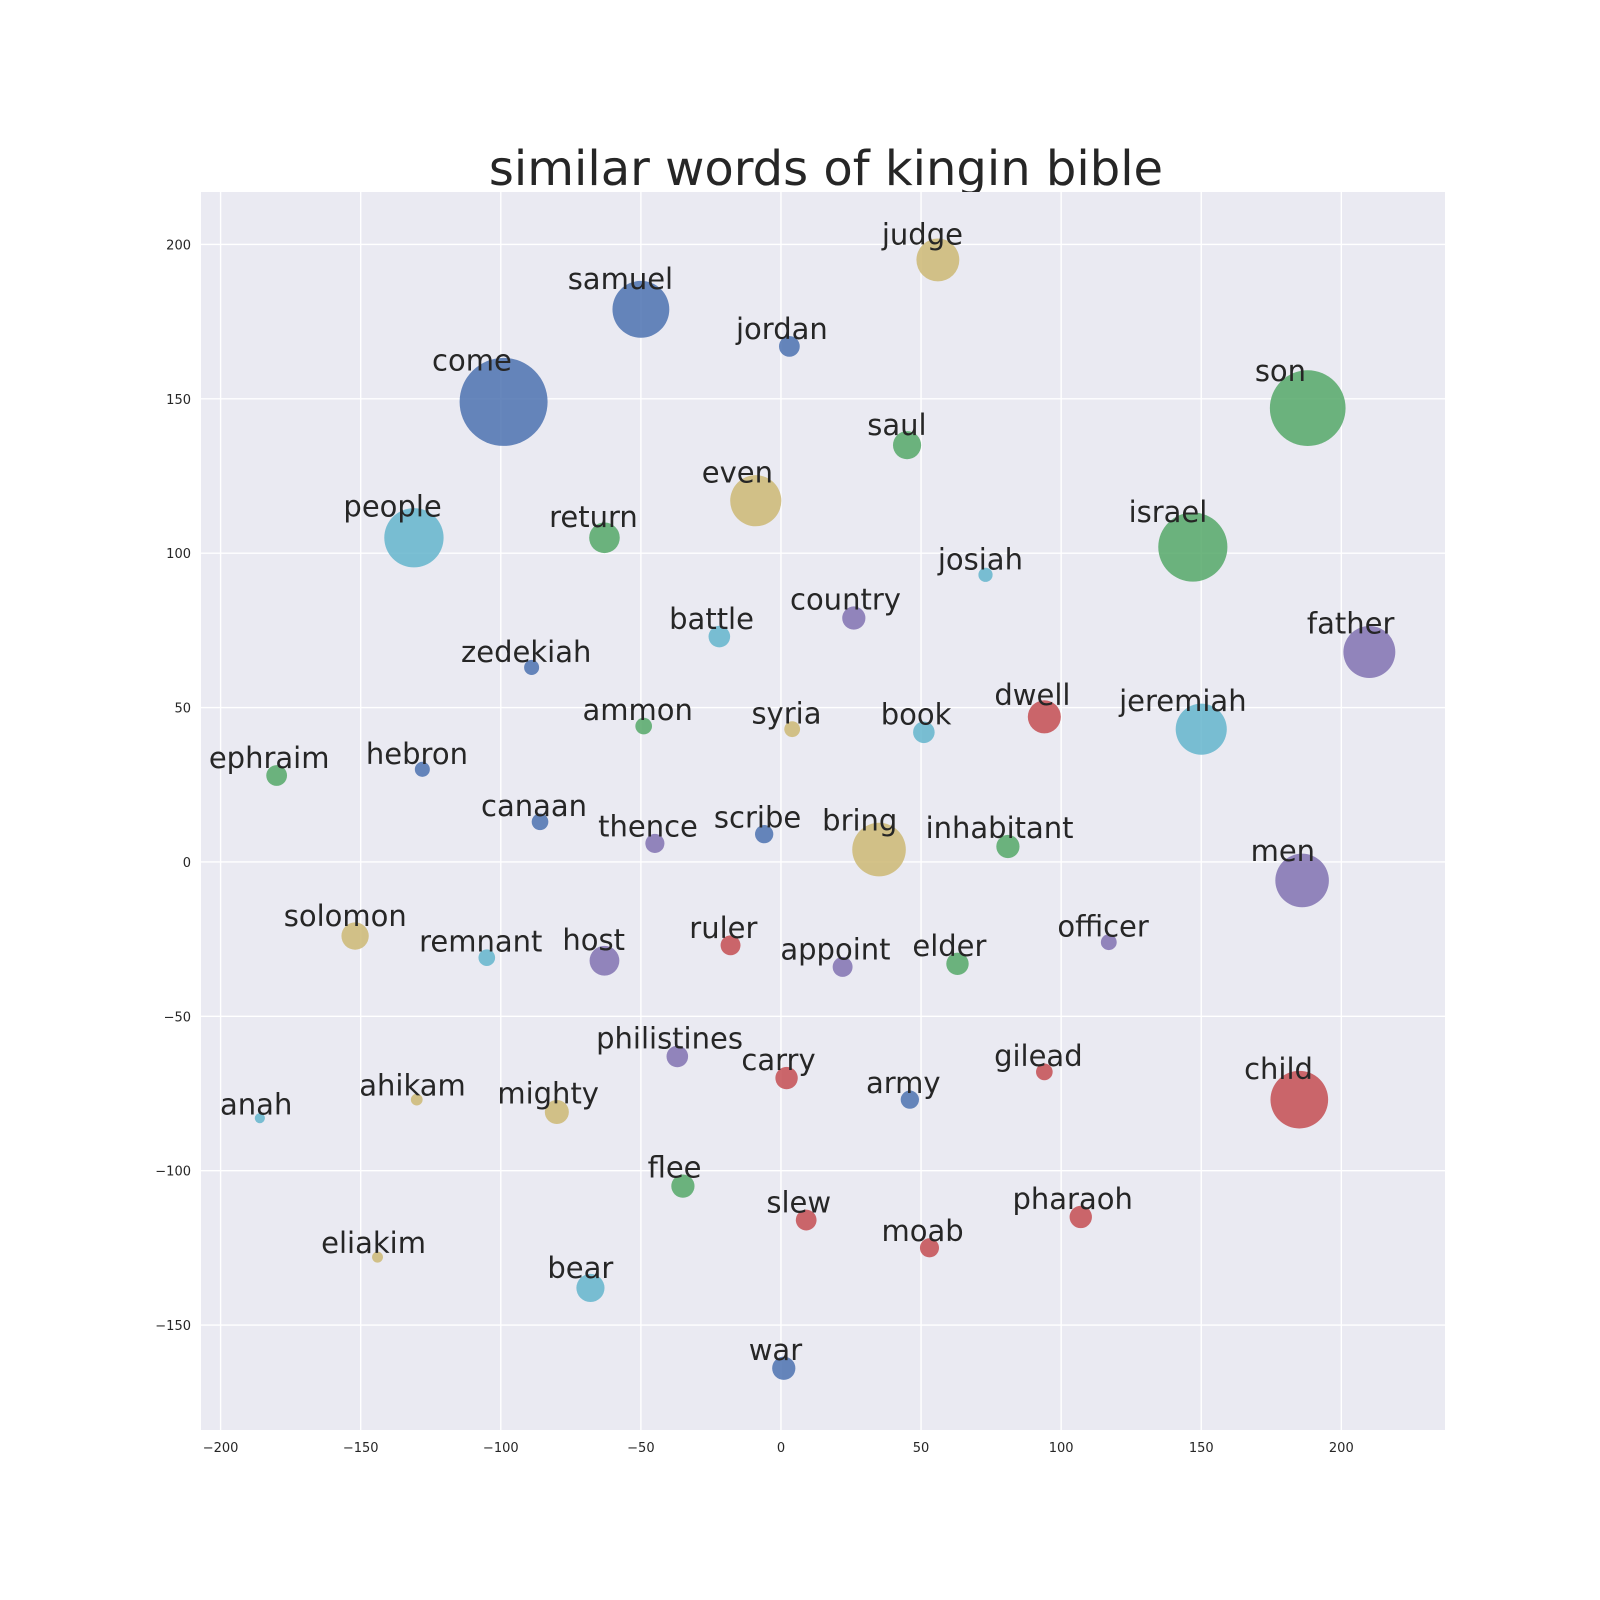 This screenshot has height=1600, width=1600. What do you see at coordinates (392, 506) in the screenshot?
I see `label-people: people` at bounding box center [392, 506].